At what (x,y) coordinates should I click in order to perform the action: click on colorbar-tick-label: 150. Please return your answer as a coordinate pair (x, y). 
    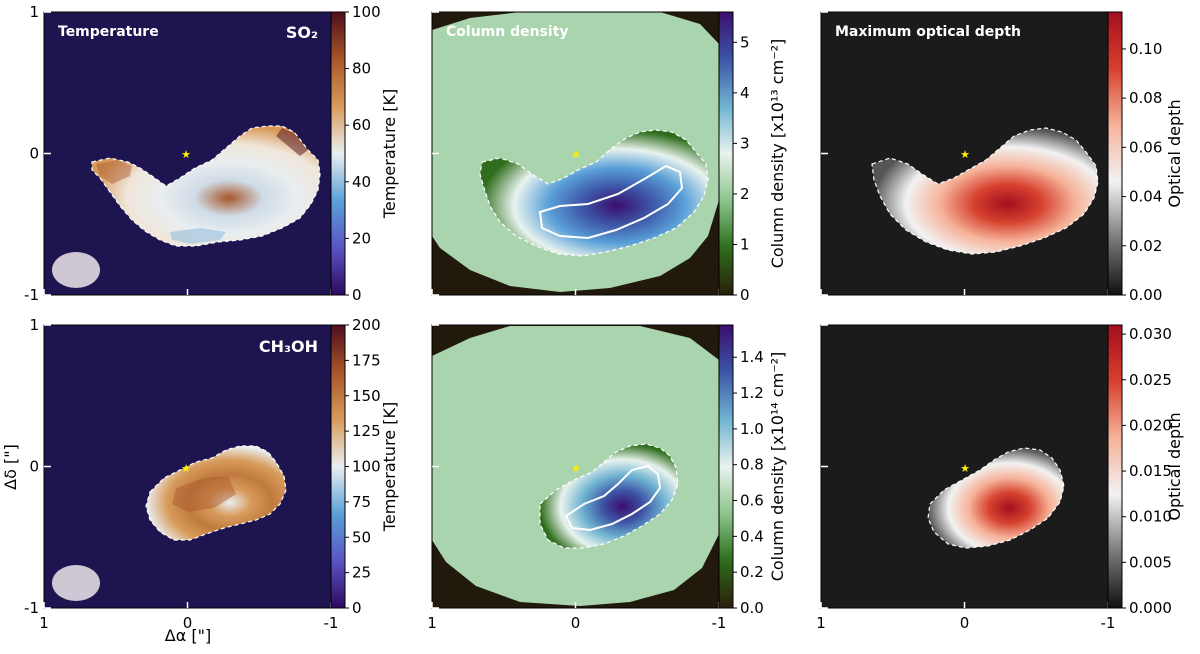
    Looking at the image, I should click on (366, 396).